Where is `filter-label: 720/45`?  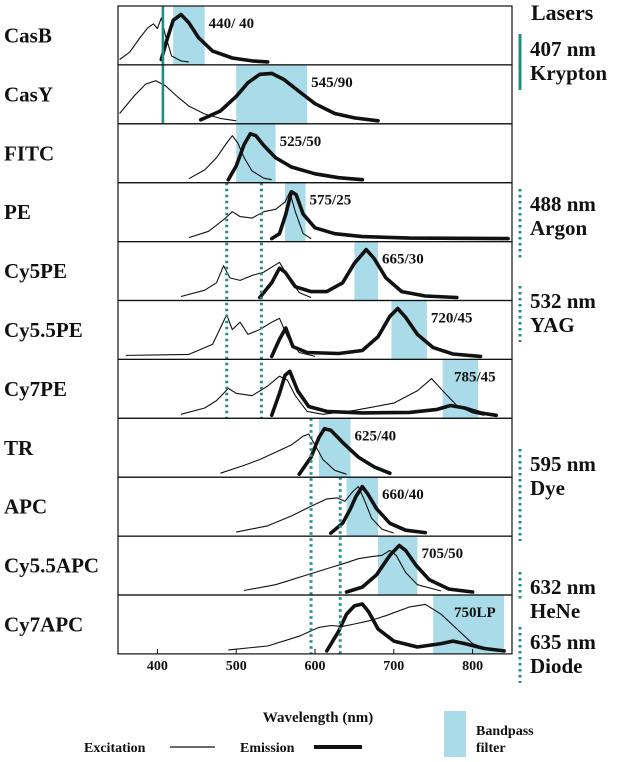 filter-label: 720/45 is located at coordinates (452, 319).